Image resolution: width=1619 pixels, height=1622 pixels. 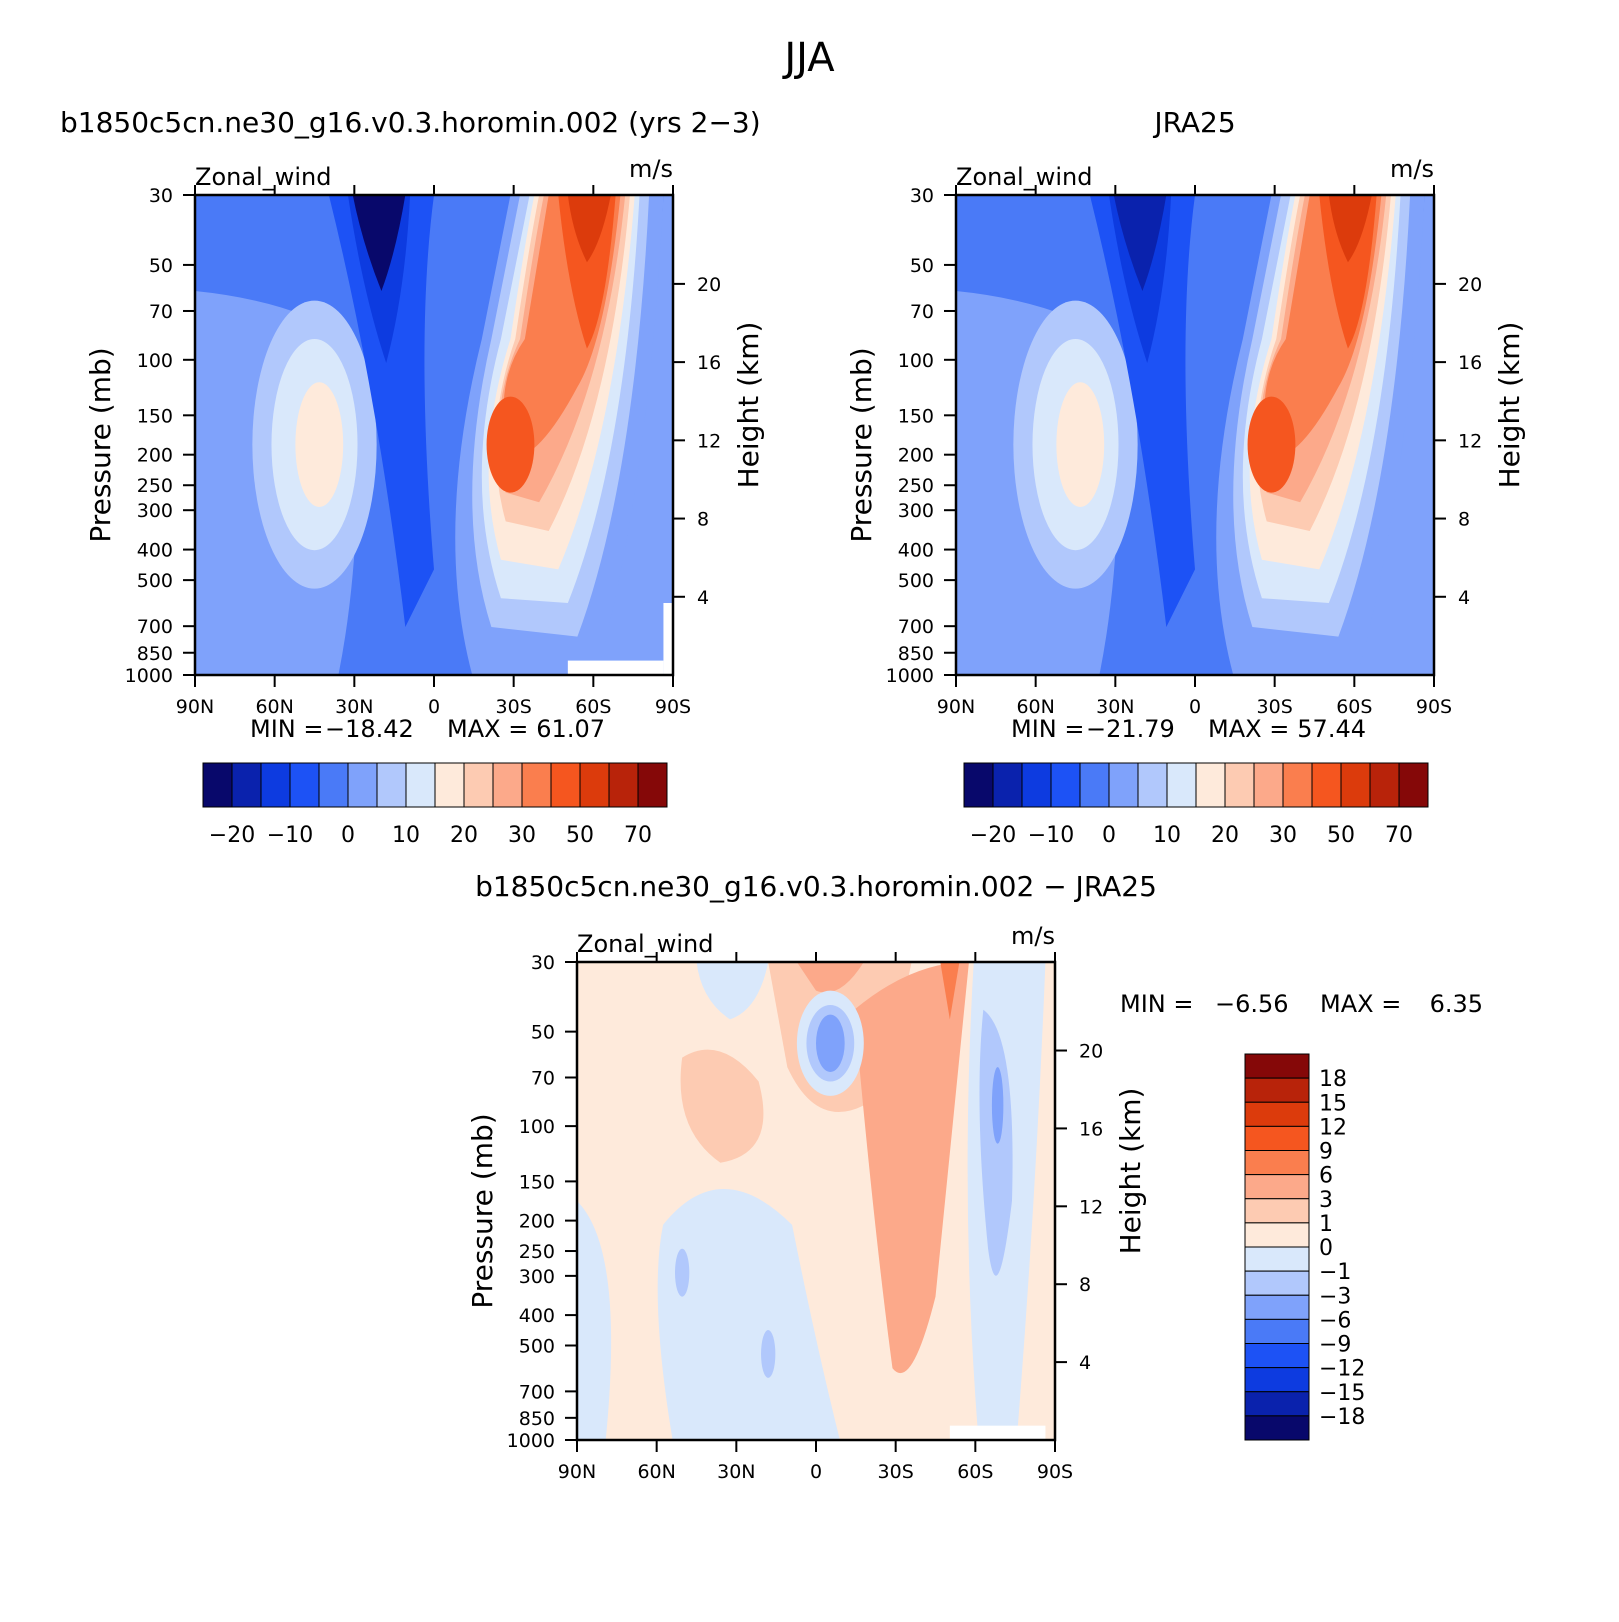 What do you see at coordinates (522, 835) in the screenshot?
I see `colorbar-tick-label: 30` at bounding box center [522, 835].